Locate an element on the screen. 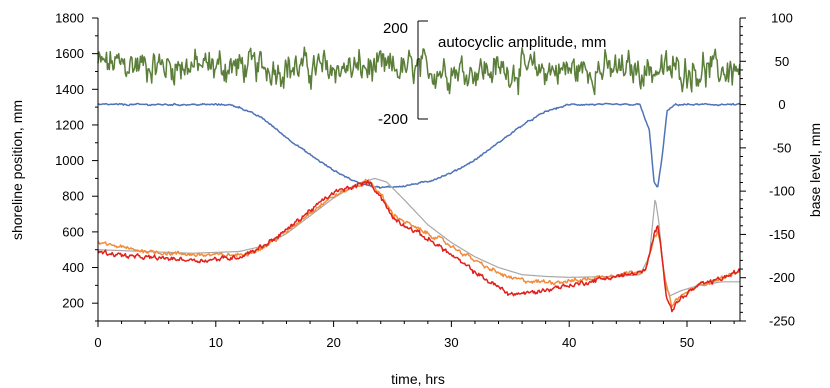 The height and width of the screenshot is (388, 830). y-right-tick-label: -250 is located at coordinates (782, 321).